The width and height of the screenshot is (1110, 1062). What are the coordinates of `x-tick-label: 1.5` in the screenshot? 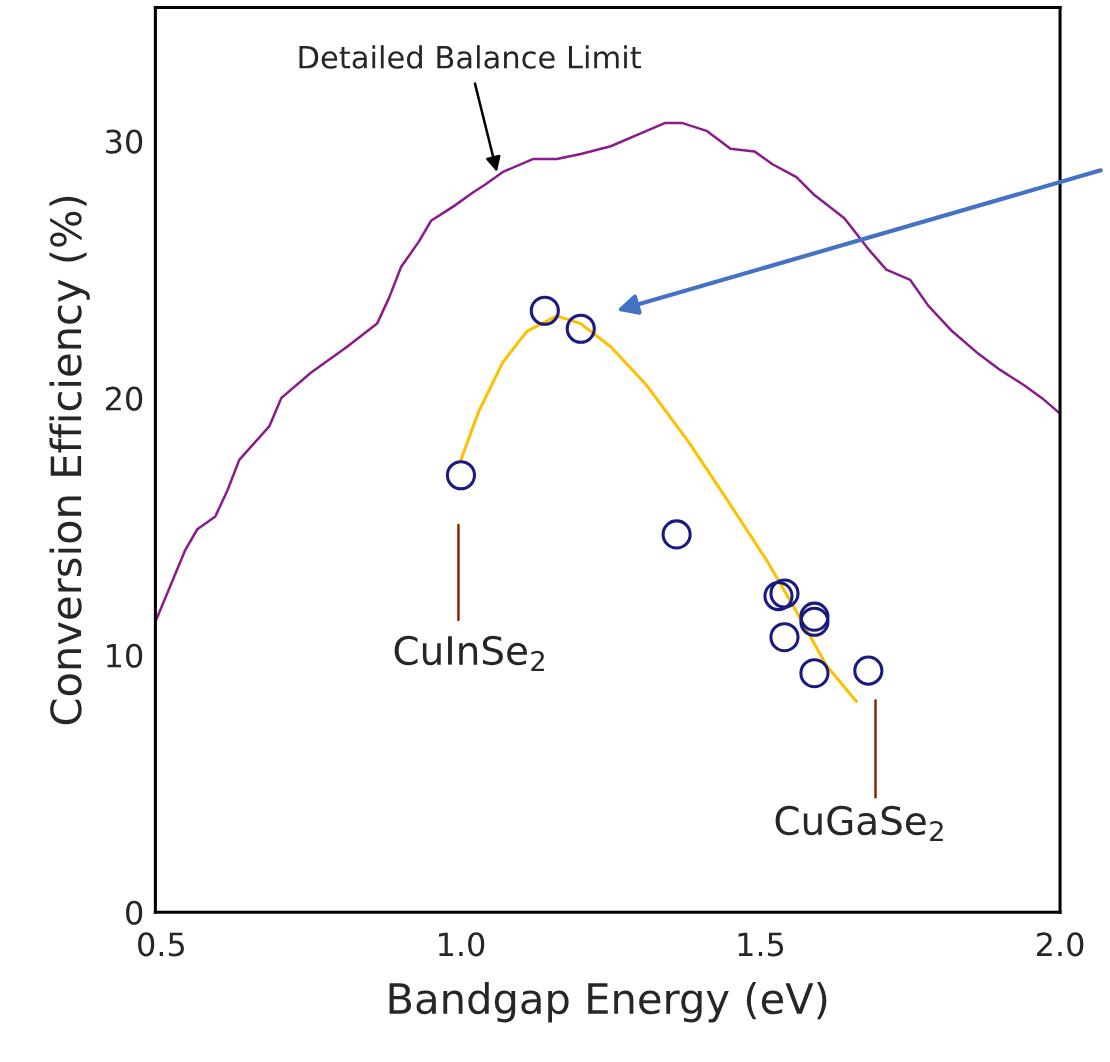 It's located at (761, 944).